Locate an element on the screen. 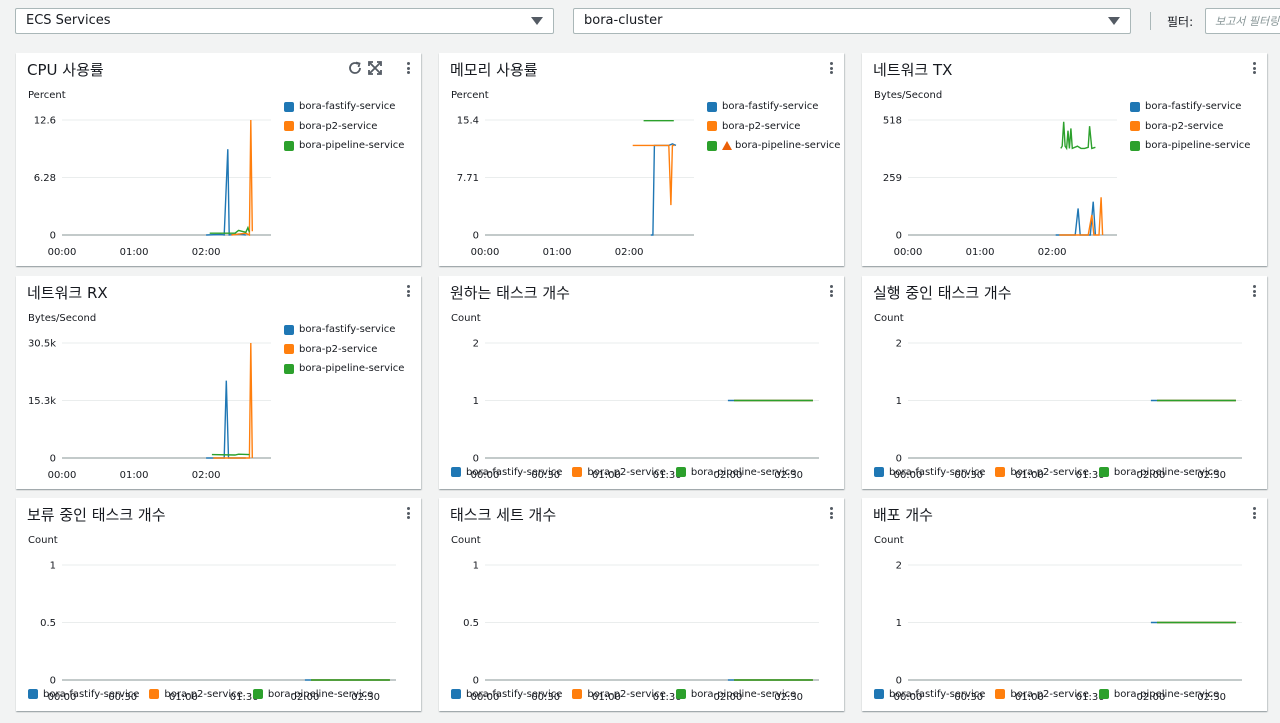  y-tick-label: 12.6 is located at coordinates (45, 121).